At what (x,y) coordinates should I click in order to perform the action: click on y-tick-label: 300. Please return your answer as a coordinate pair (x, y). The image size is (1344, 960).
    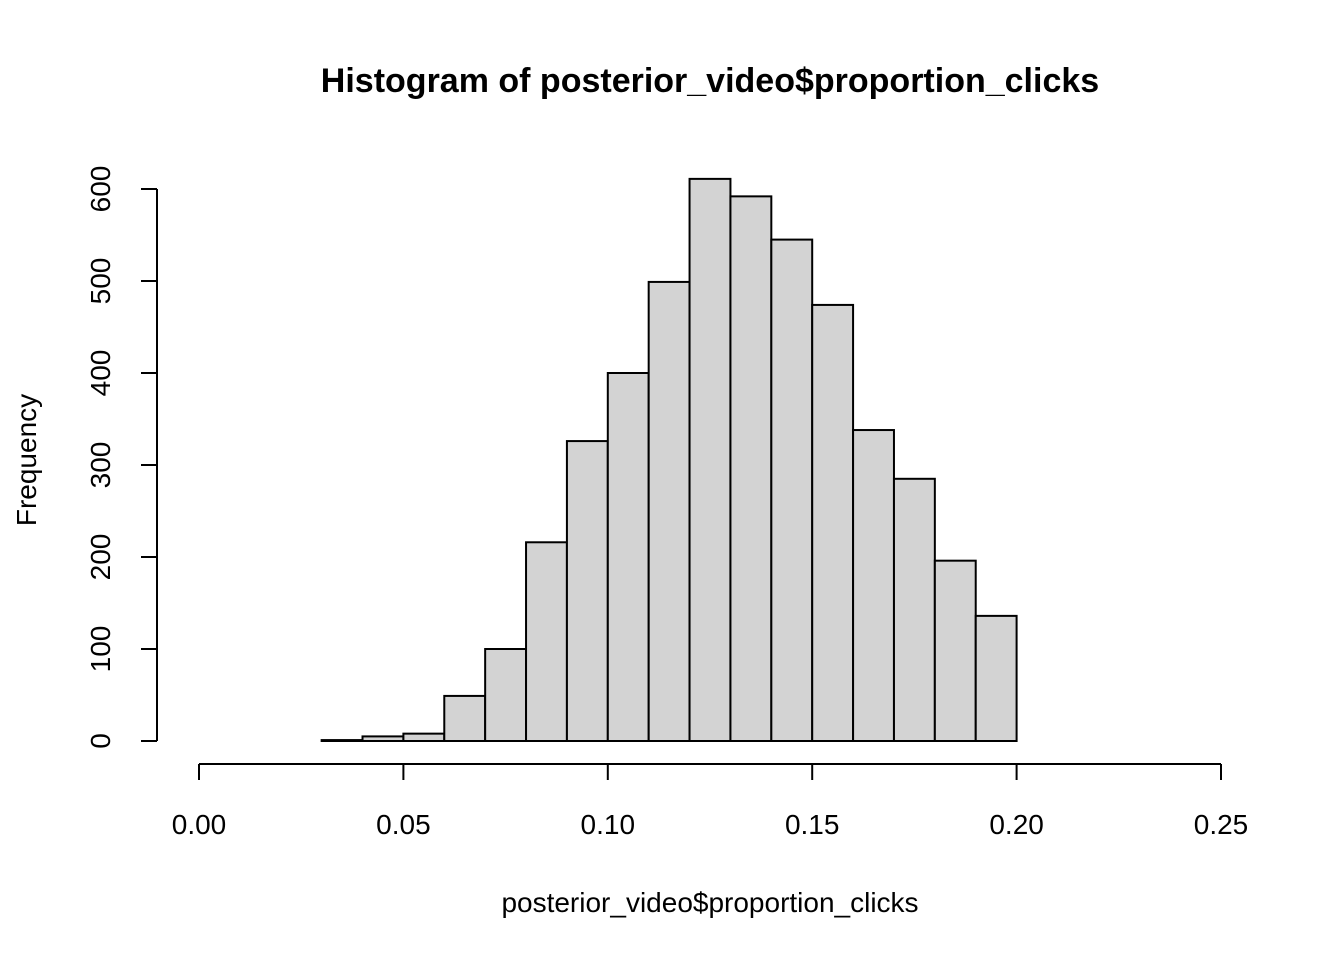
    Looking at the image, I should click on (100, 465).